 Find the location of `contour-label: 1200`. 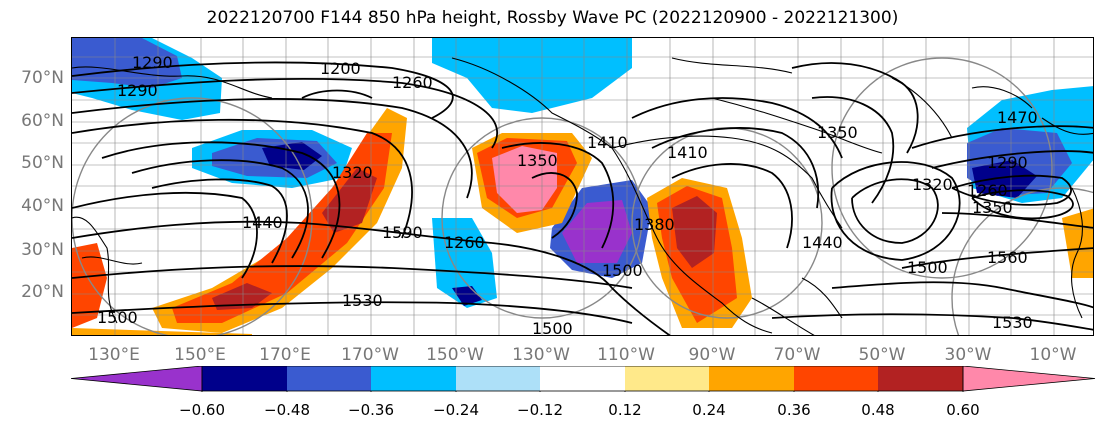

contour-label: 1200 is located at coordinates (340, 68).